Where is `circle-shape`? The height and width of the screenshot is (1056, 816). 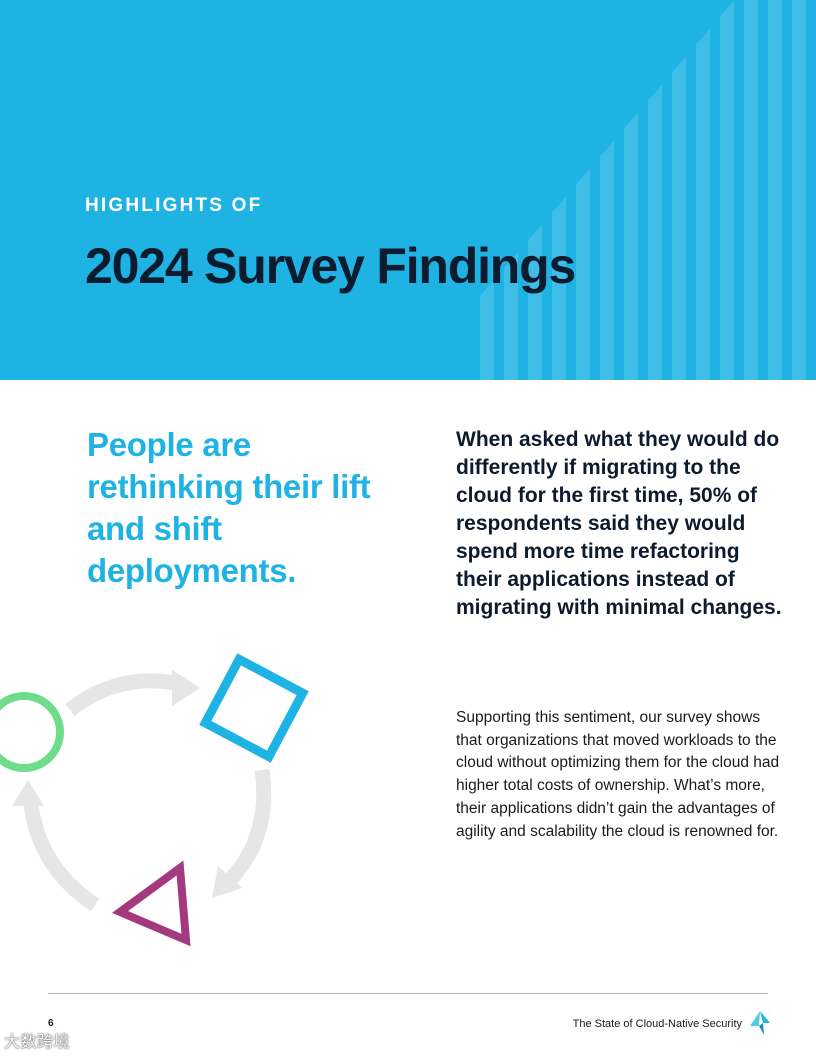 circle-shape is located at coordinates (32, 732).